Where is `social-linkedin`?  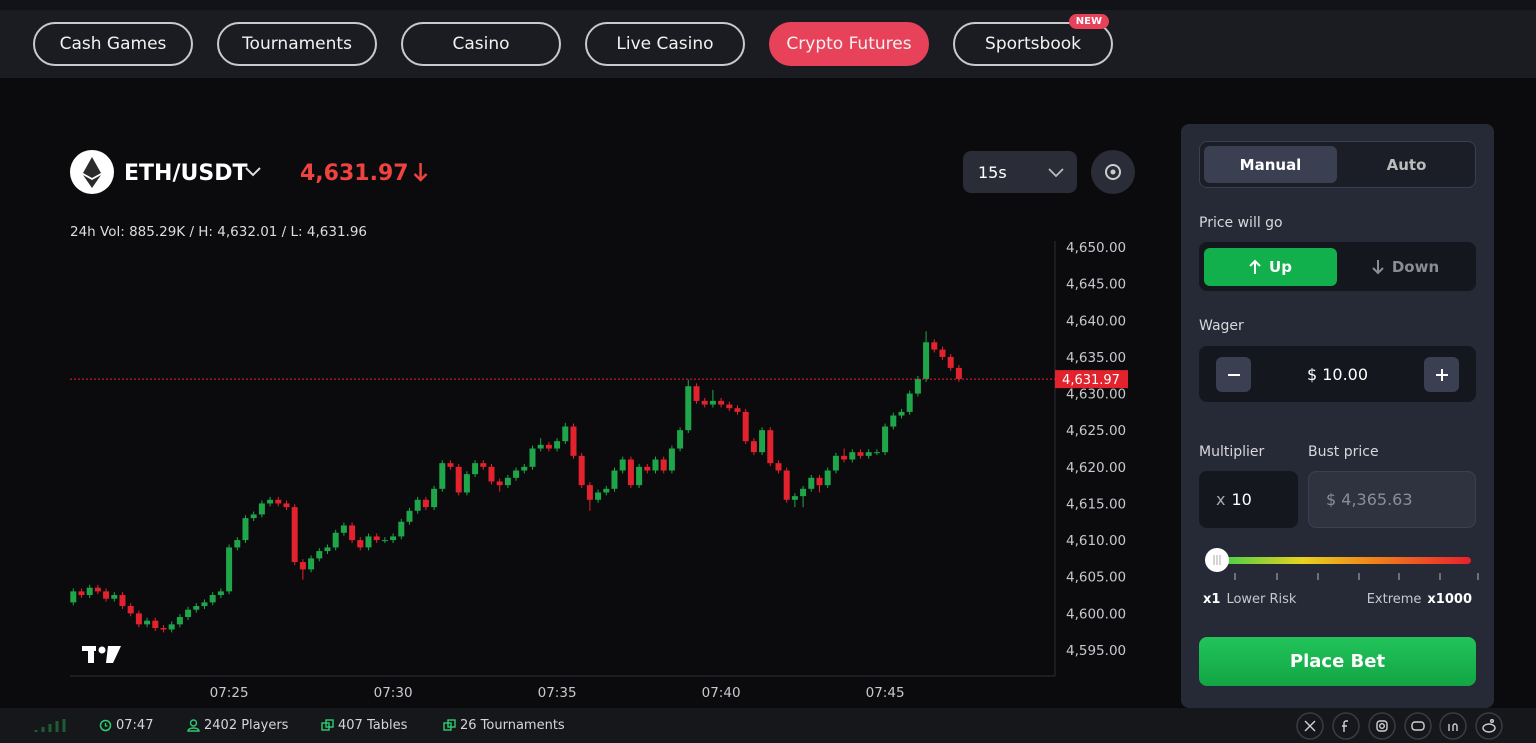
social-linkedin is located at coordinates (1453, 726).